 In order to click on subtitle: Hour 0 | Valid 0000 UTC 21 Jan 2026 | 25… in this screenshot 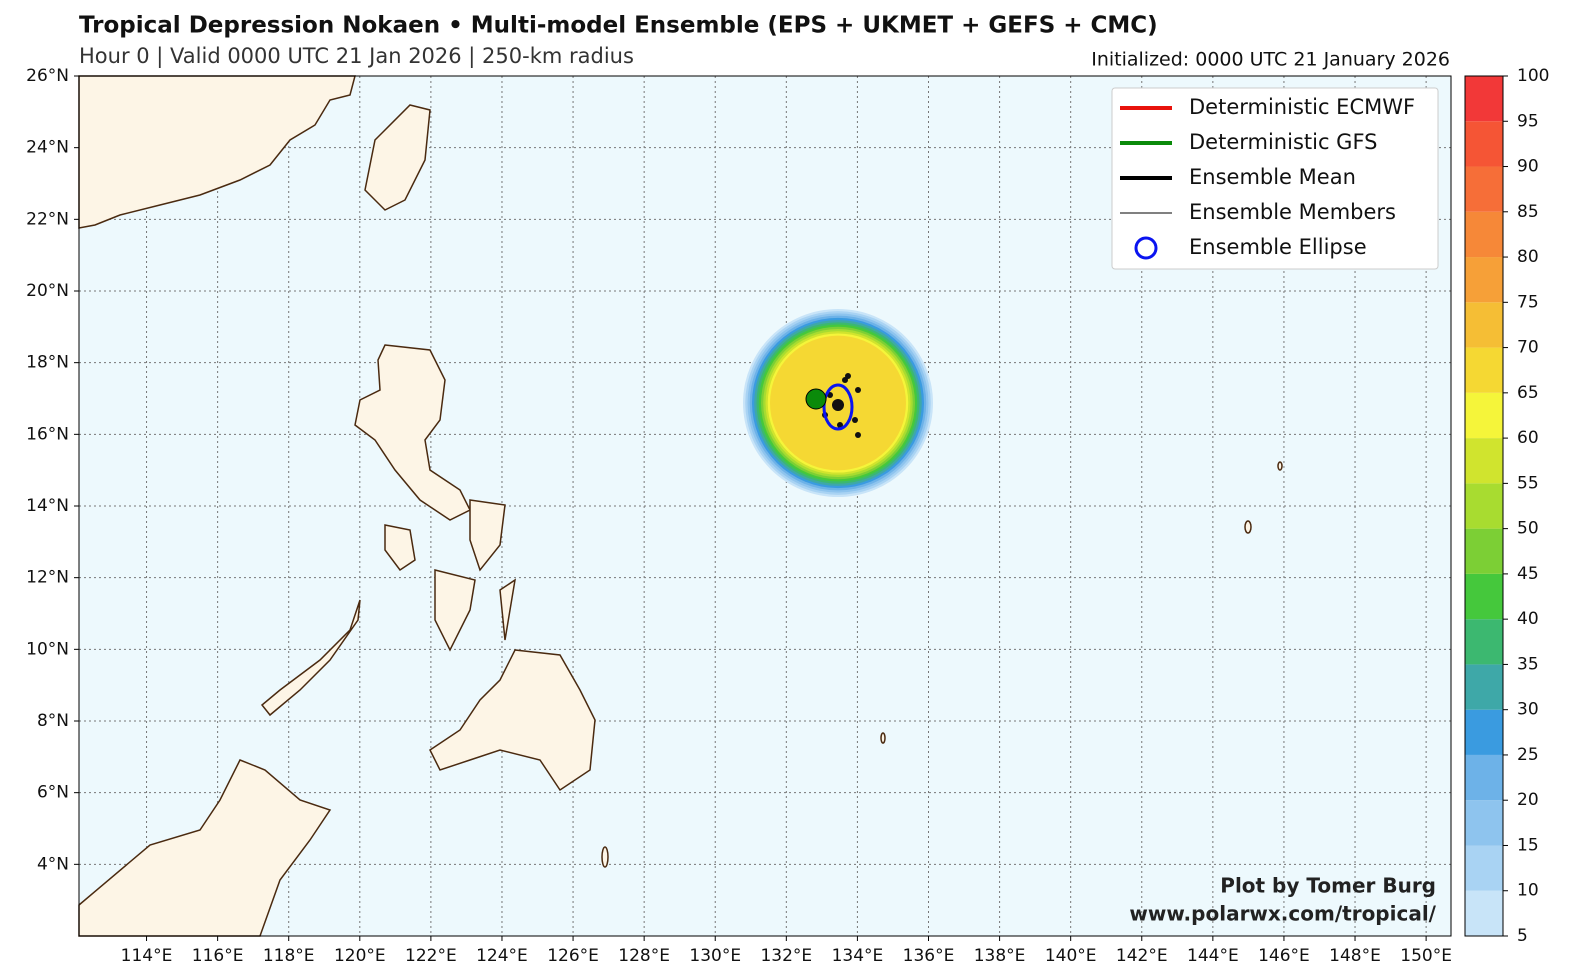, I will do `click(356, 56)`.